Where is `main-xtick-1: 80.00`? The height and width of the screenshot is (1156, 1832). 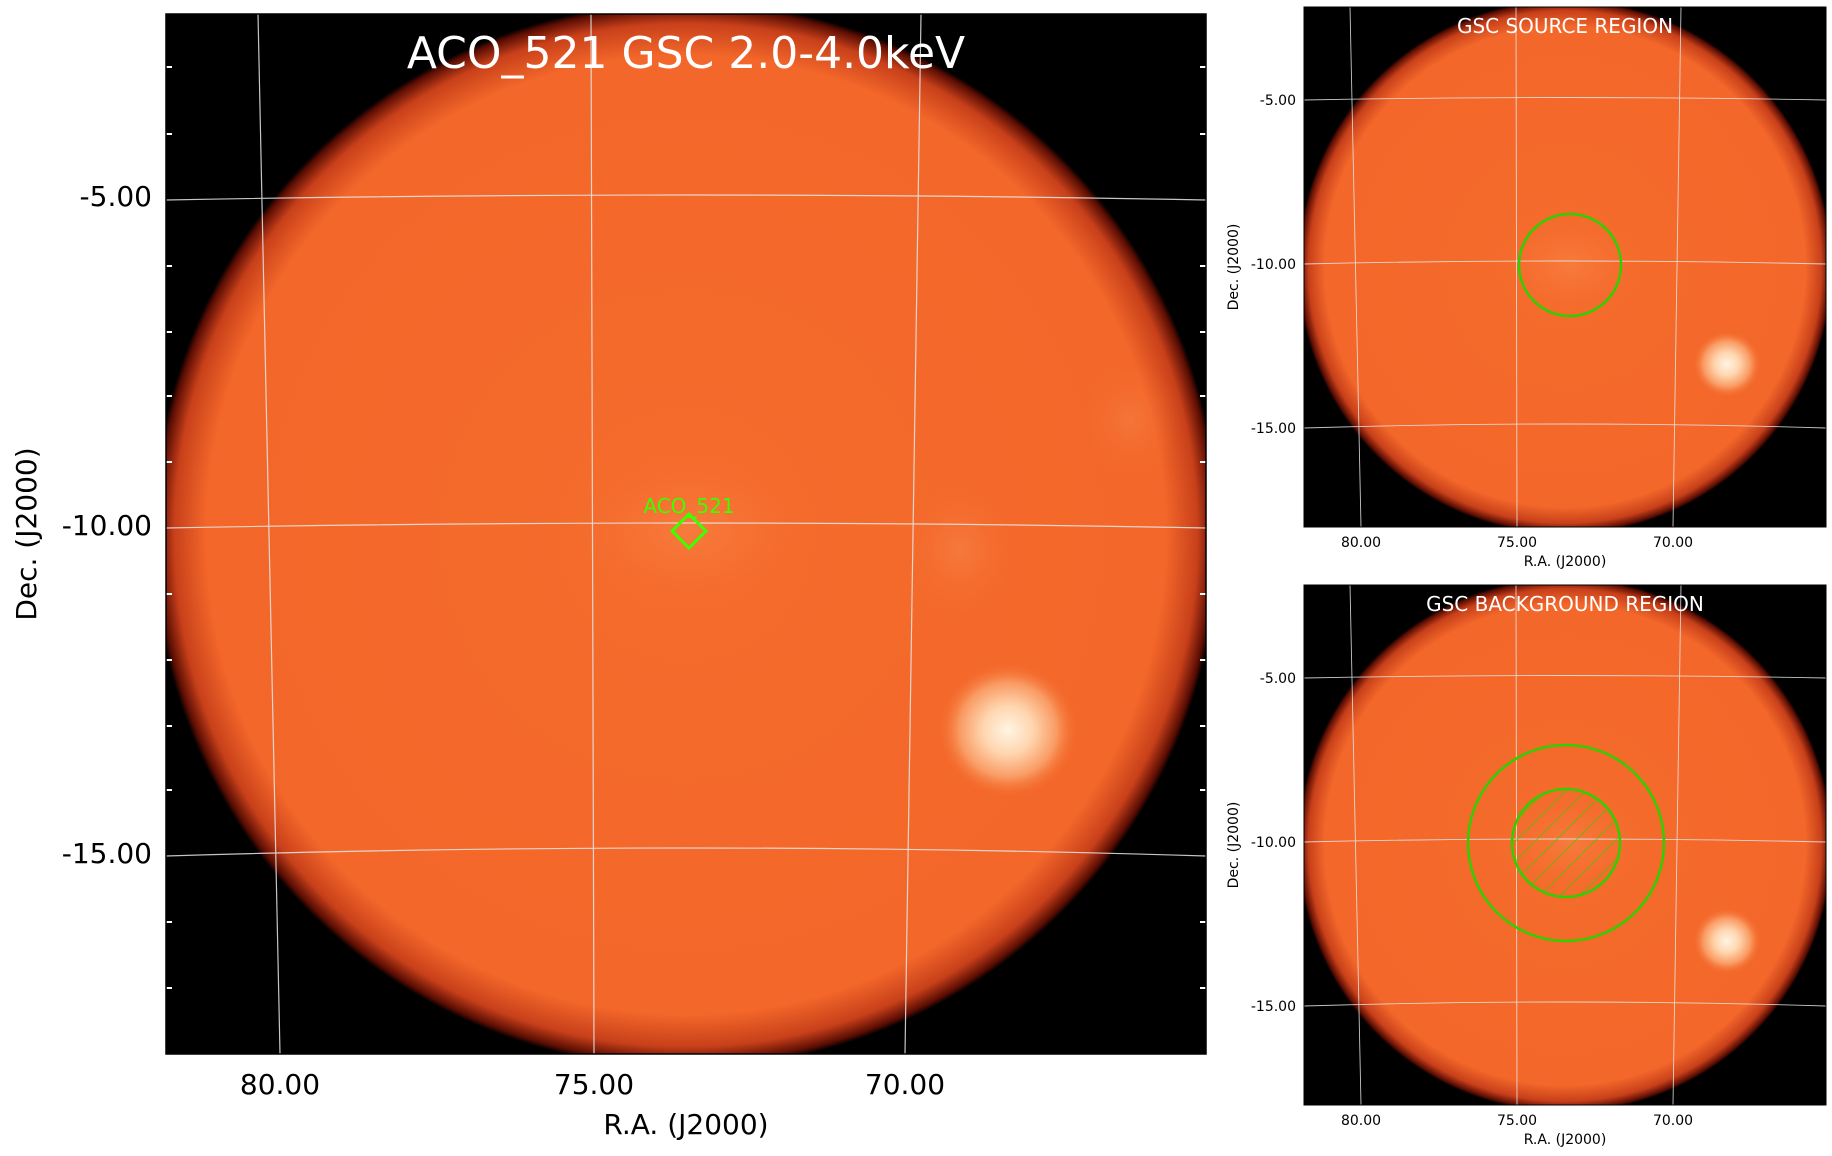 main-xtick-1: 80.00 is located at coordinates (280, 1084).